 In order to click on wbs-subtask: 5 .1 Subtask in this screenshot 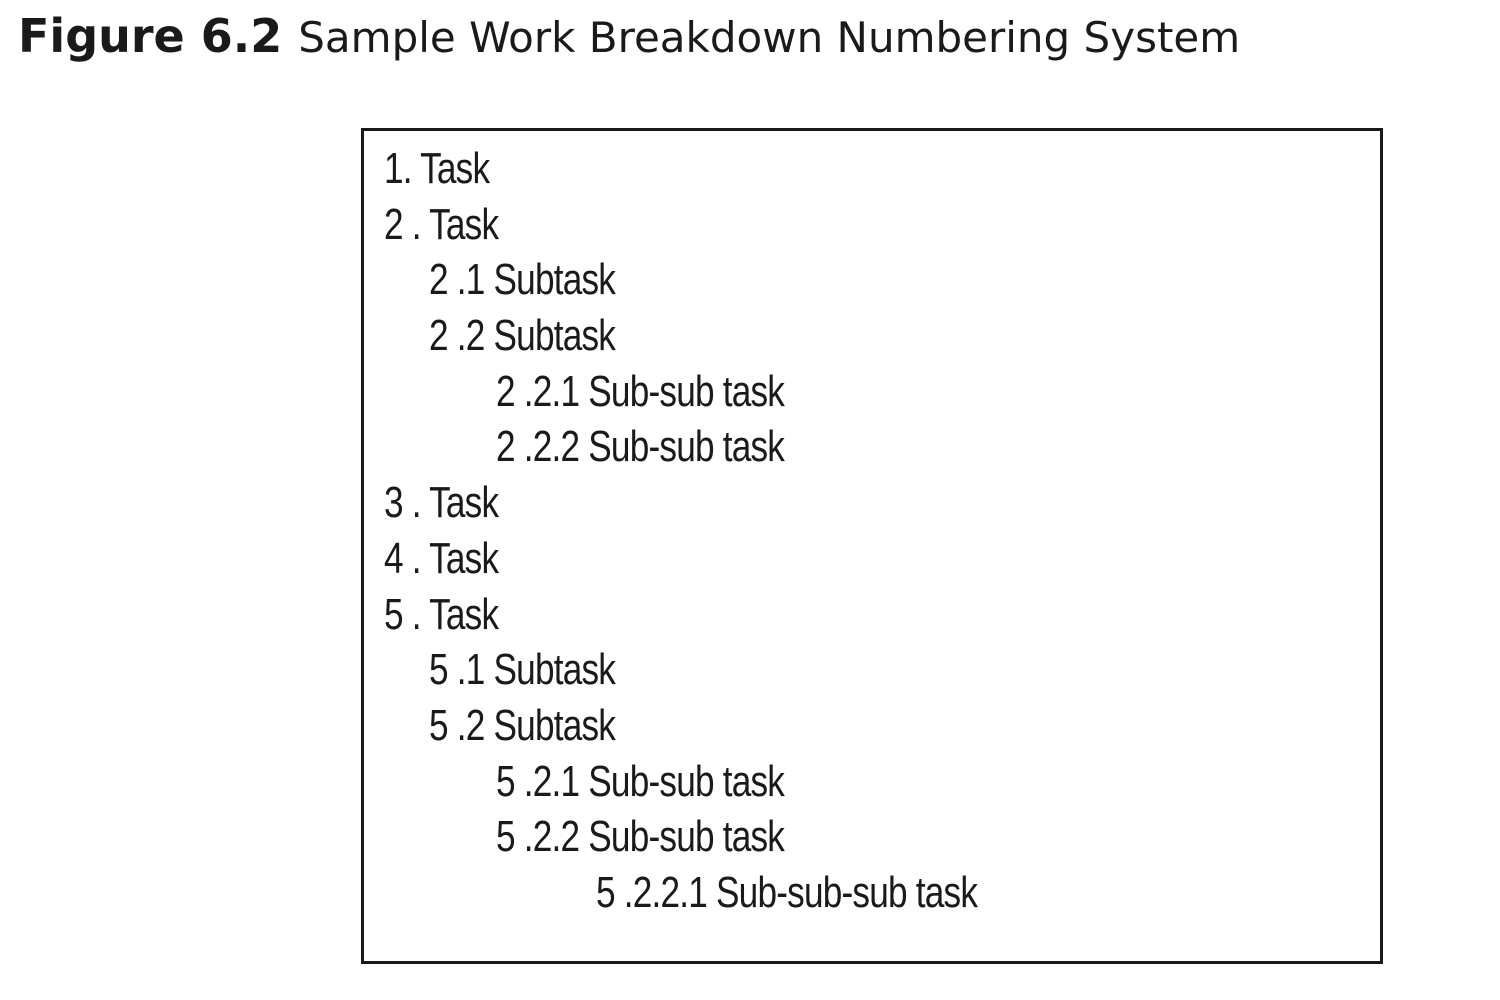, I will do `click(522, 670)`.